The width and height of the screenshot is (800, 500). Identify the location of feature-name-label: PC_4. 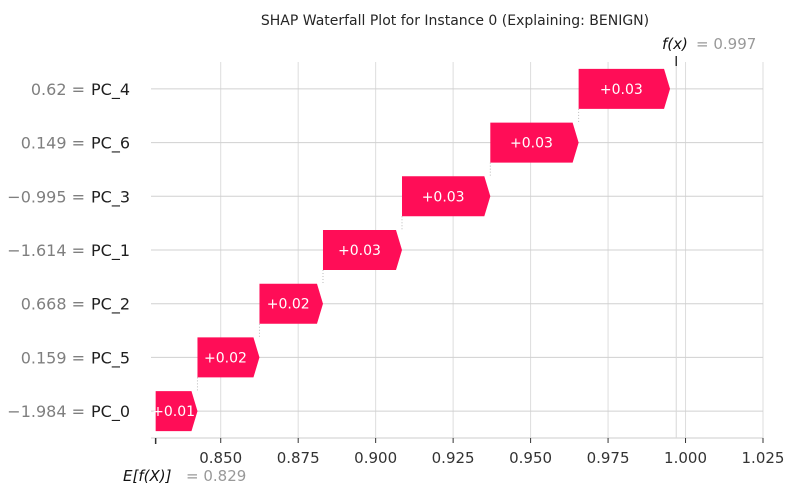
(110, 90).